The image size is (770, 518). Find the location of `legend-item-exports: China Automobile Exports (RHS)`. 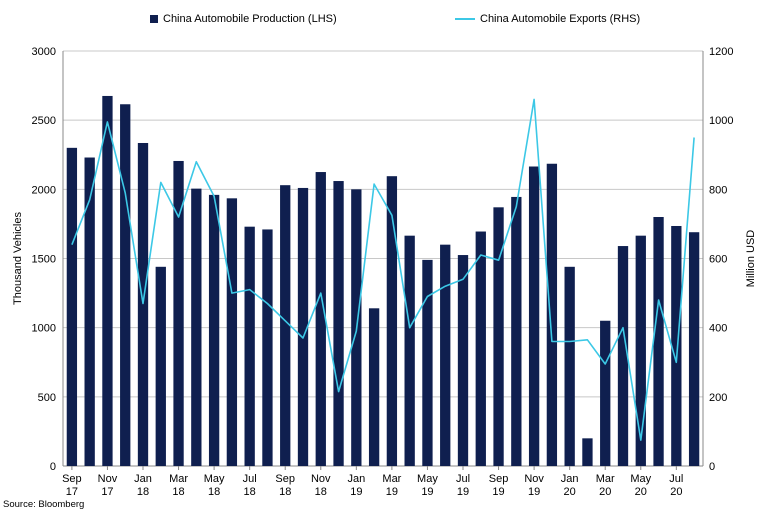

legend-item-exports: China Automobile Exports (RHS) is located at coordinates (547, 19).